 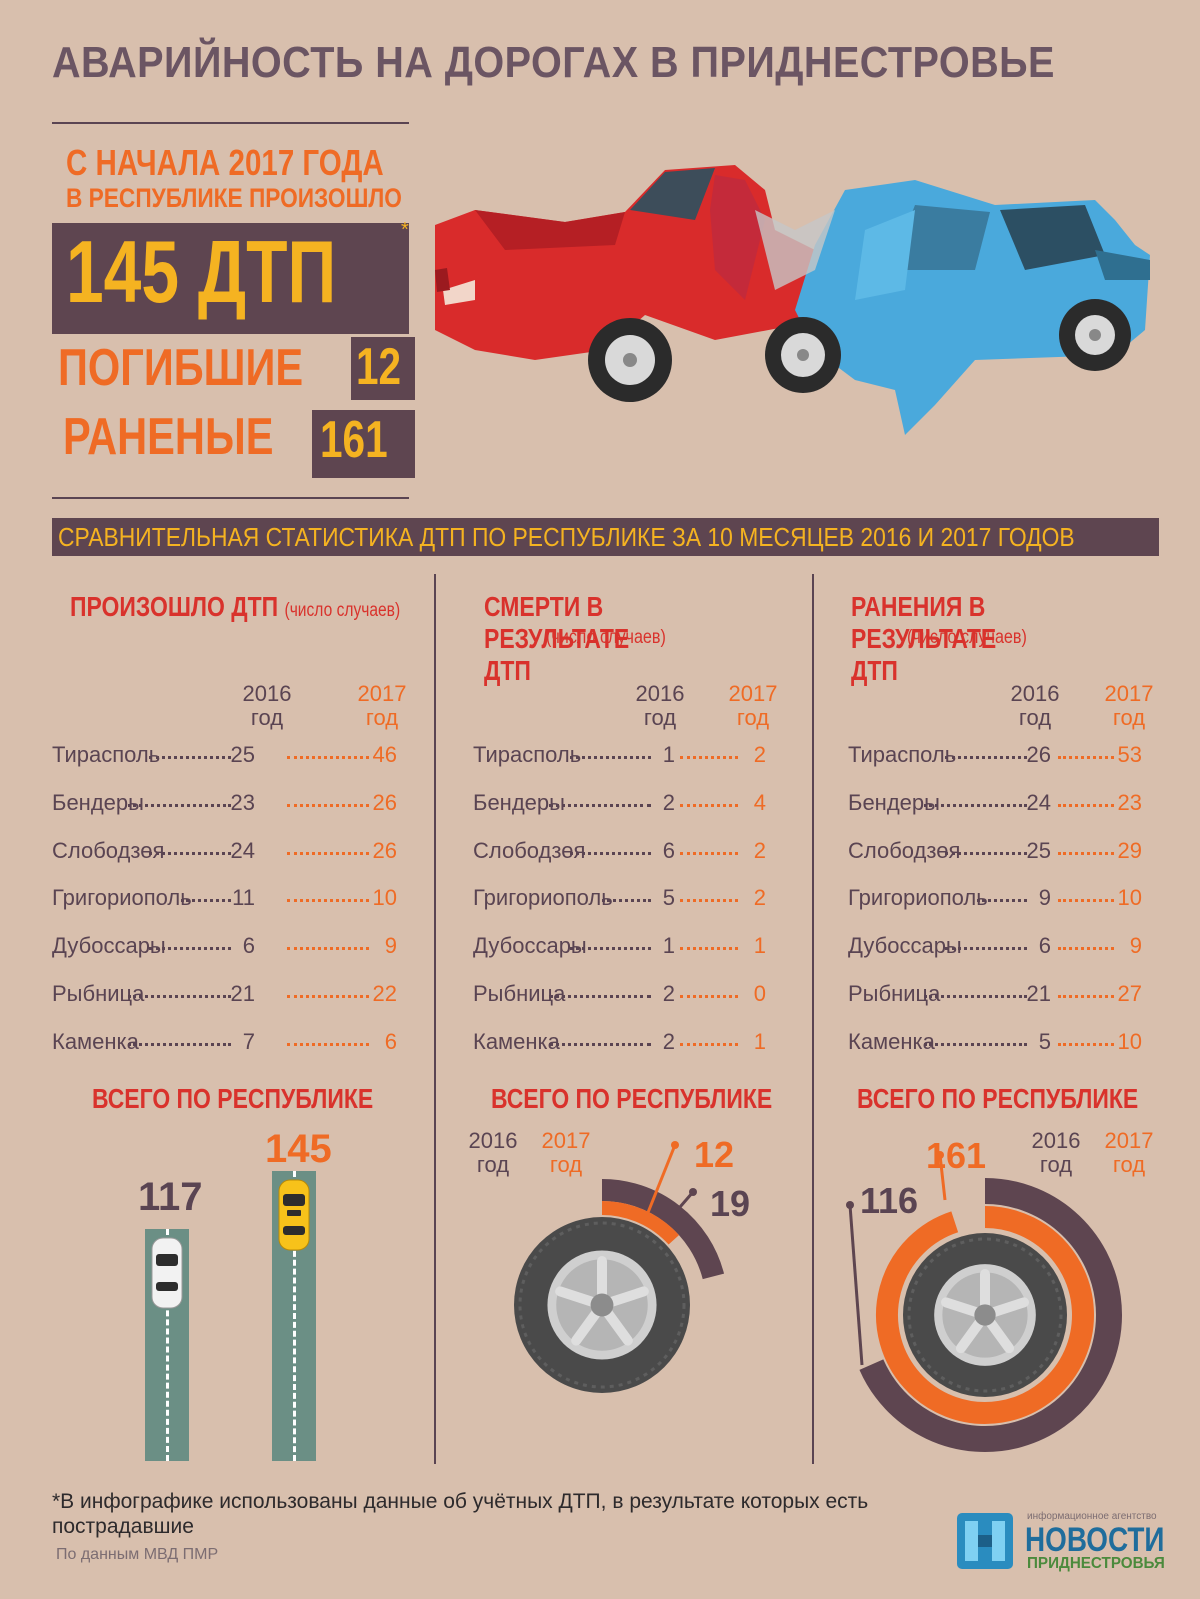 I want to click on table-row: Каменка 2 1, so click(x=624, y=1044).